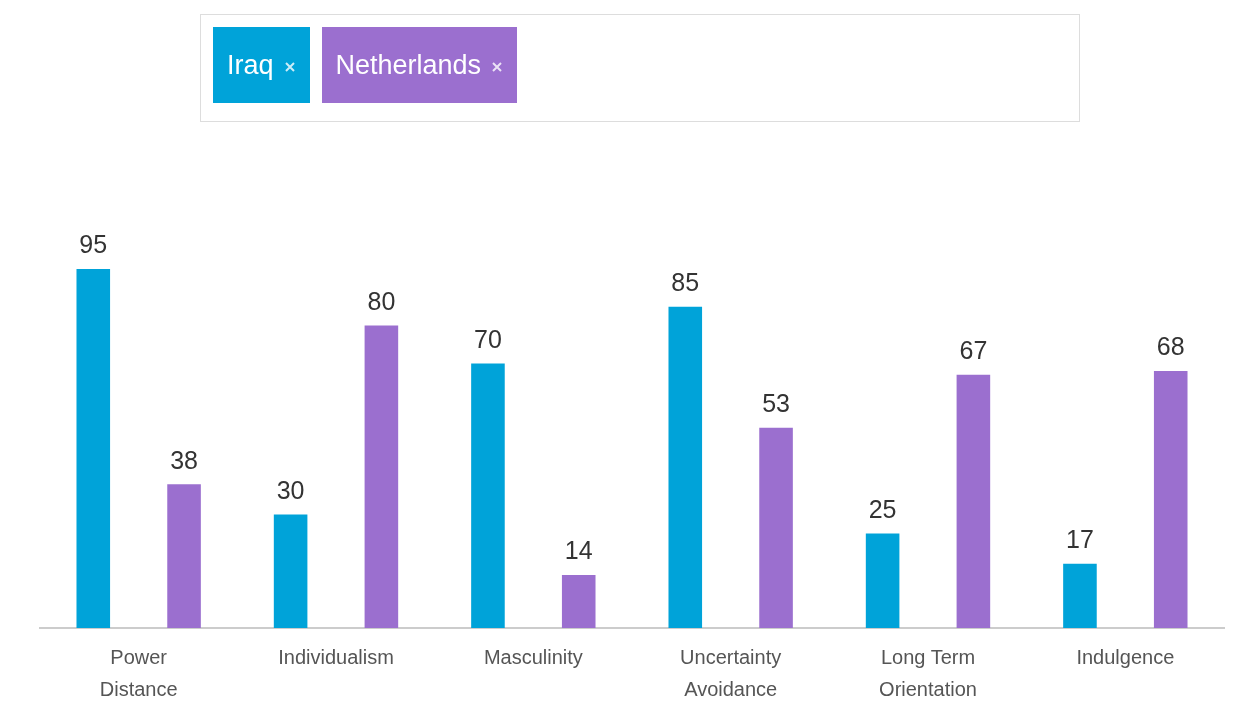 The image size is (1234, 720). I want to click on data-label: 80, so click(381, 300).